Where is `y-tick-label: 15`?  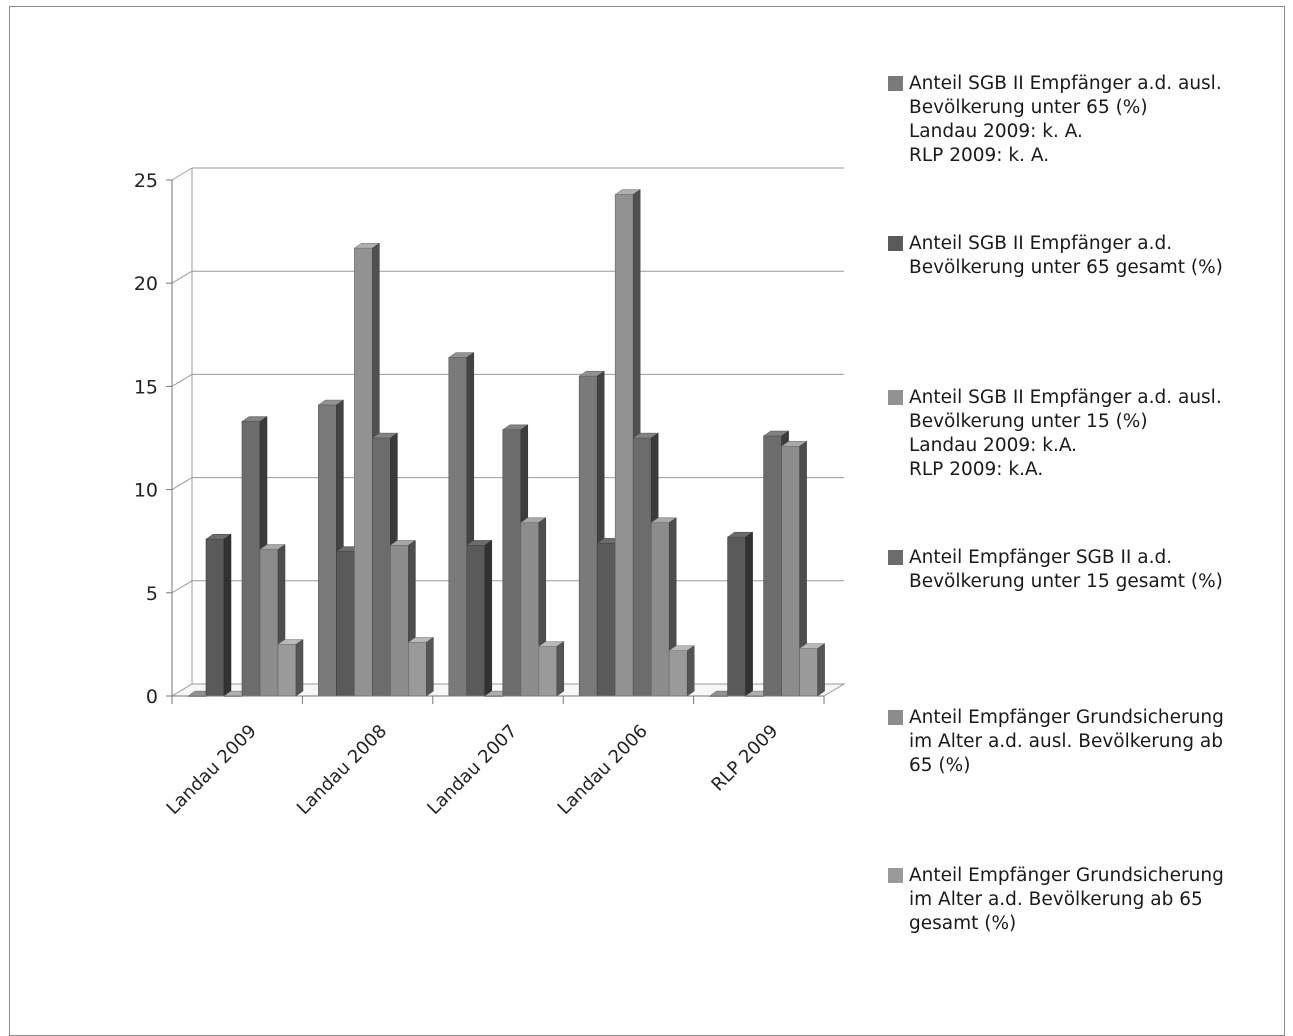 y-tick-label: 15 is located at coordinates (146, 387).